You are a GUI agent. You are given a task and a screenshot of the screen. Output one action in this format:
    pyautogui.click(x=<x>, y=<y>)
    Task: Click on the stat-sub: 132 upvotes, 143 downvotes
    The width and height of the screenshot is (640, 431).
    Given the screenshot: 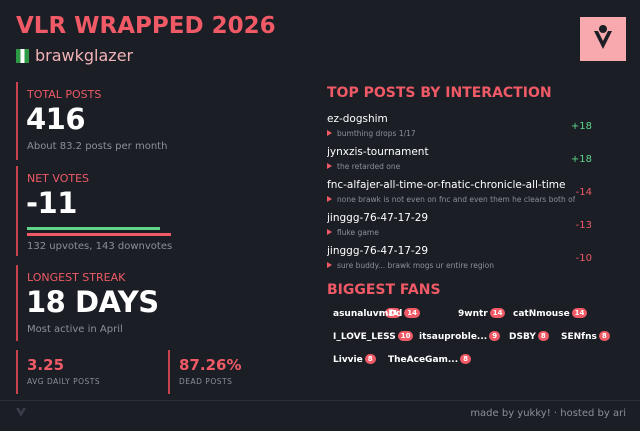 What is the action you would take?
    pyautogui.click(x=100, y=246)
    